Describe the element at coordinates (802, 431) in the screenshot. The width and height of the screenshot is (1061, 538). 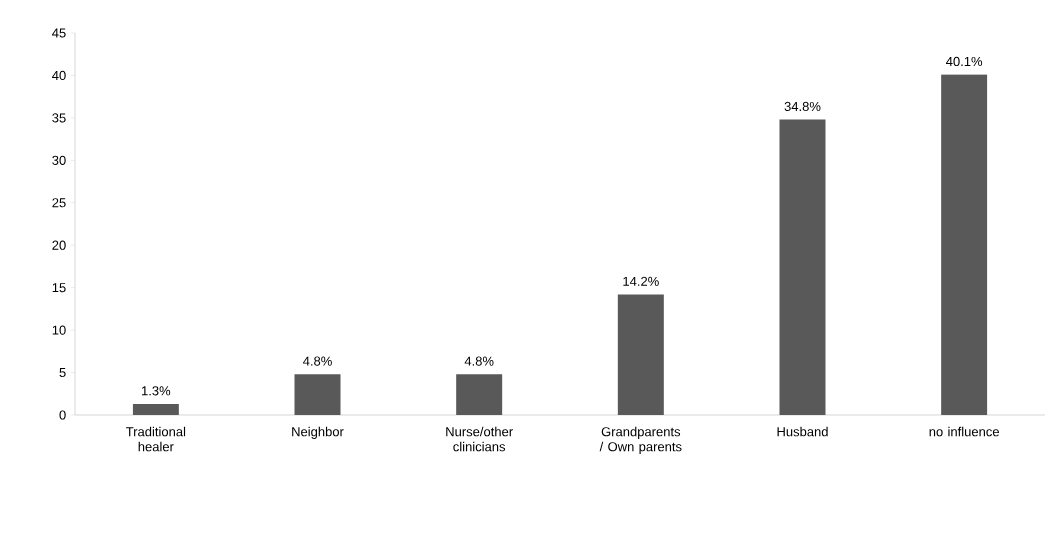
I see `x-tick-label: Husband` at that location.